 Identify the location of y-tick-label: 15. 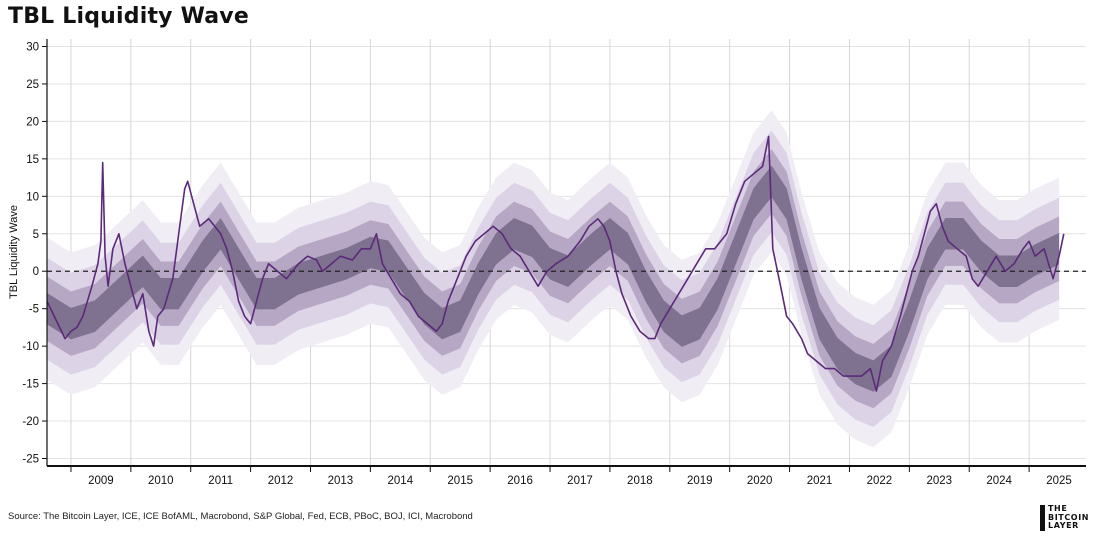
(32, 160).